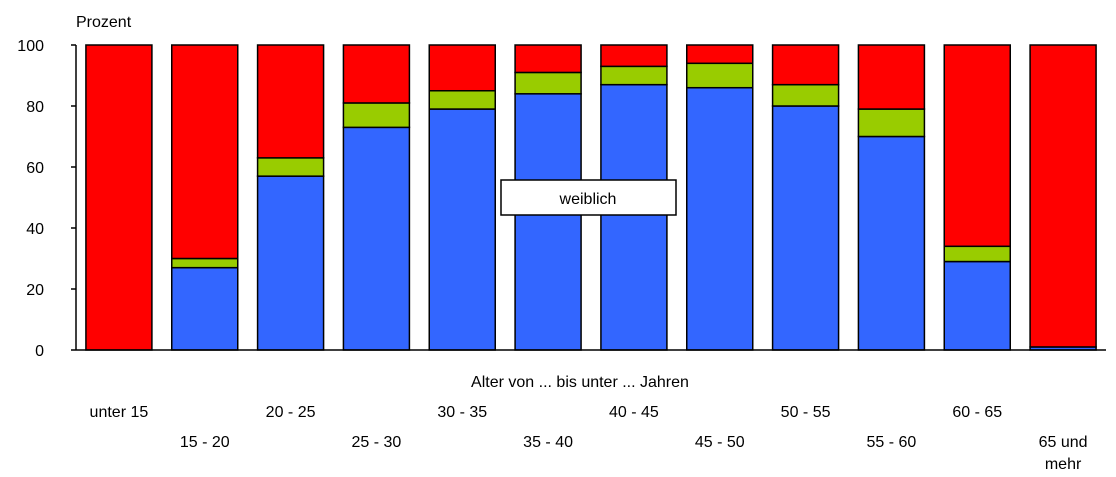 The width and height of the screenshot is (1116, 477). I want to click on y-tick-label: 0, so click(39, 351).